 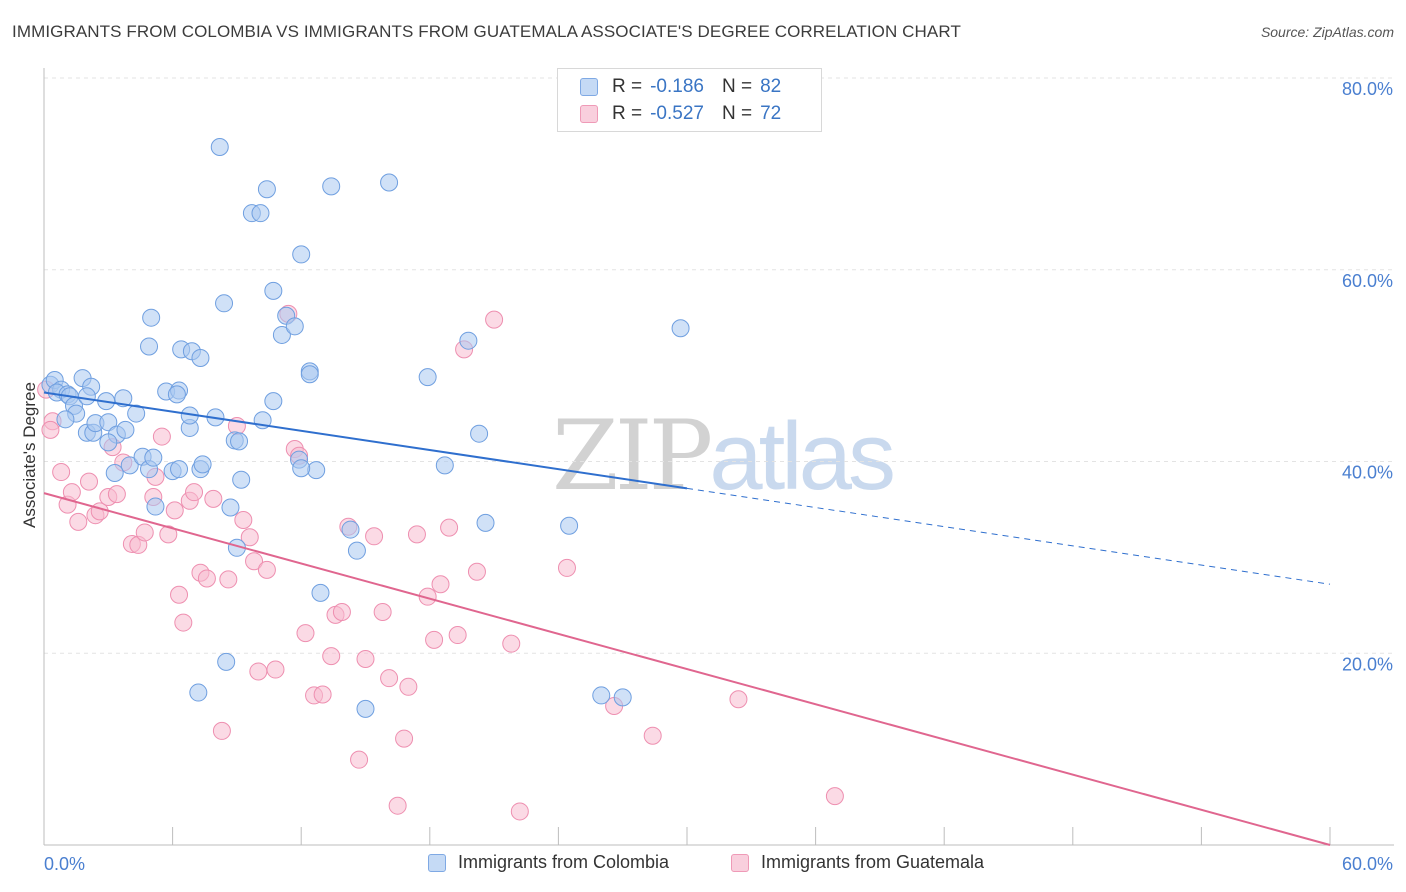 What do you see at coordinates (365, 440) in the screenshot?
I see `colombia-trend-line` at bounding box center [365, 440].